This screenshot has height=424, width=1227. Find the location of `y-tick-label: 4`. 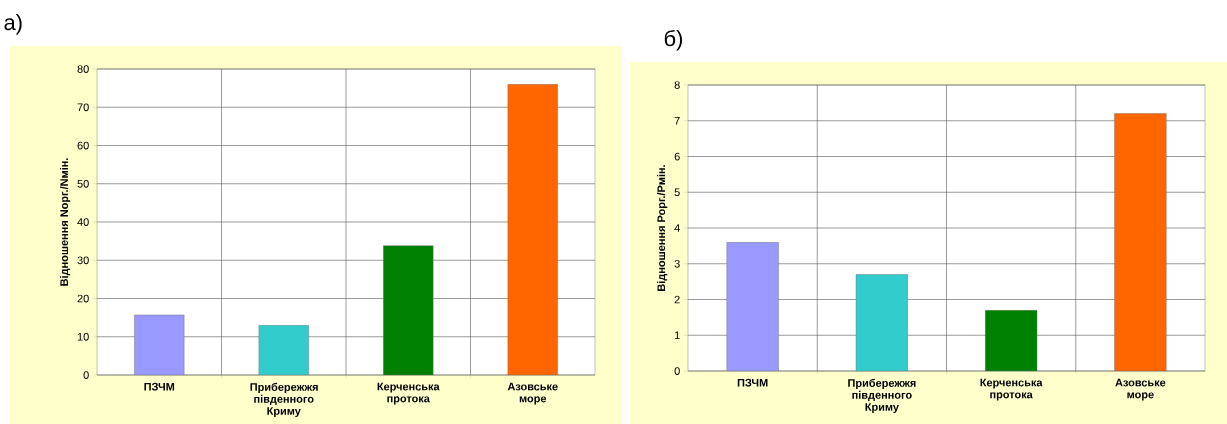

y-tick-label: 4 is located at coordinates (677, 228).